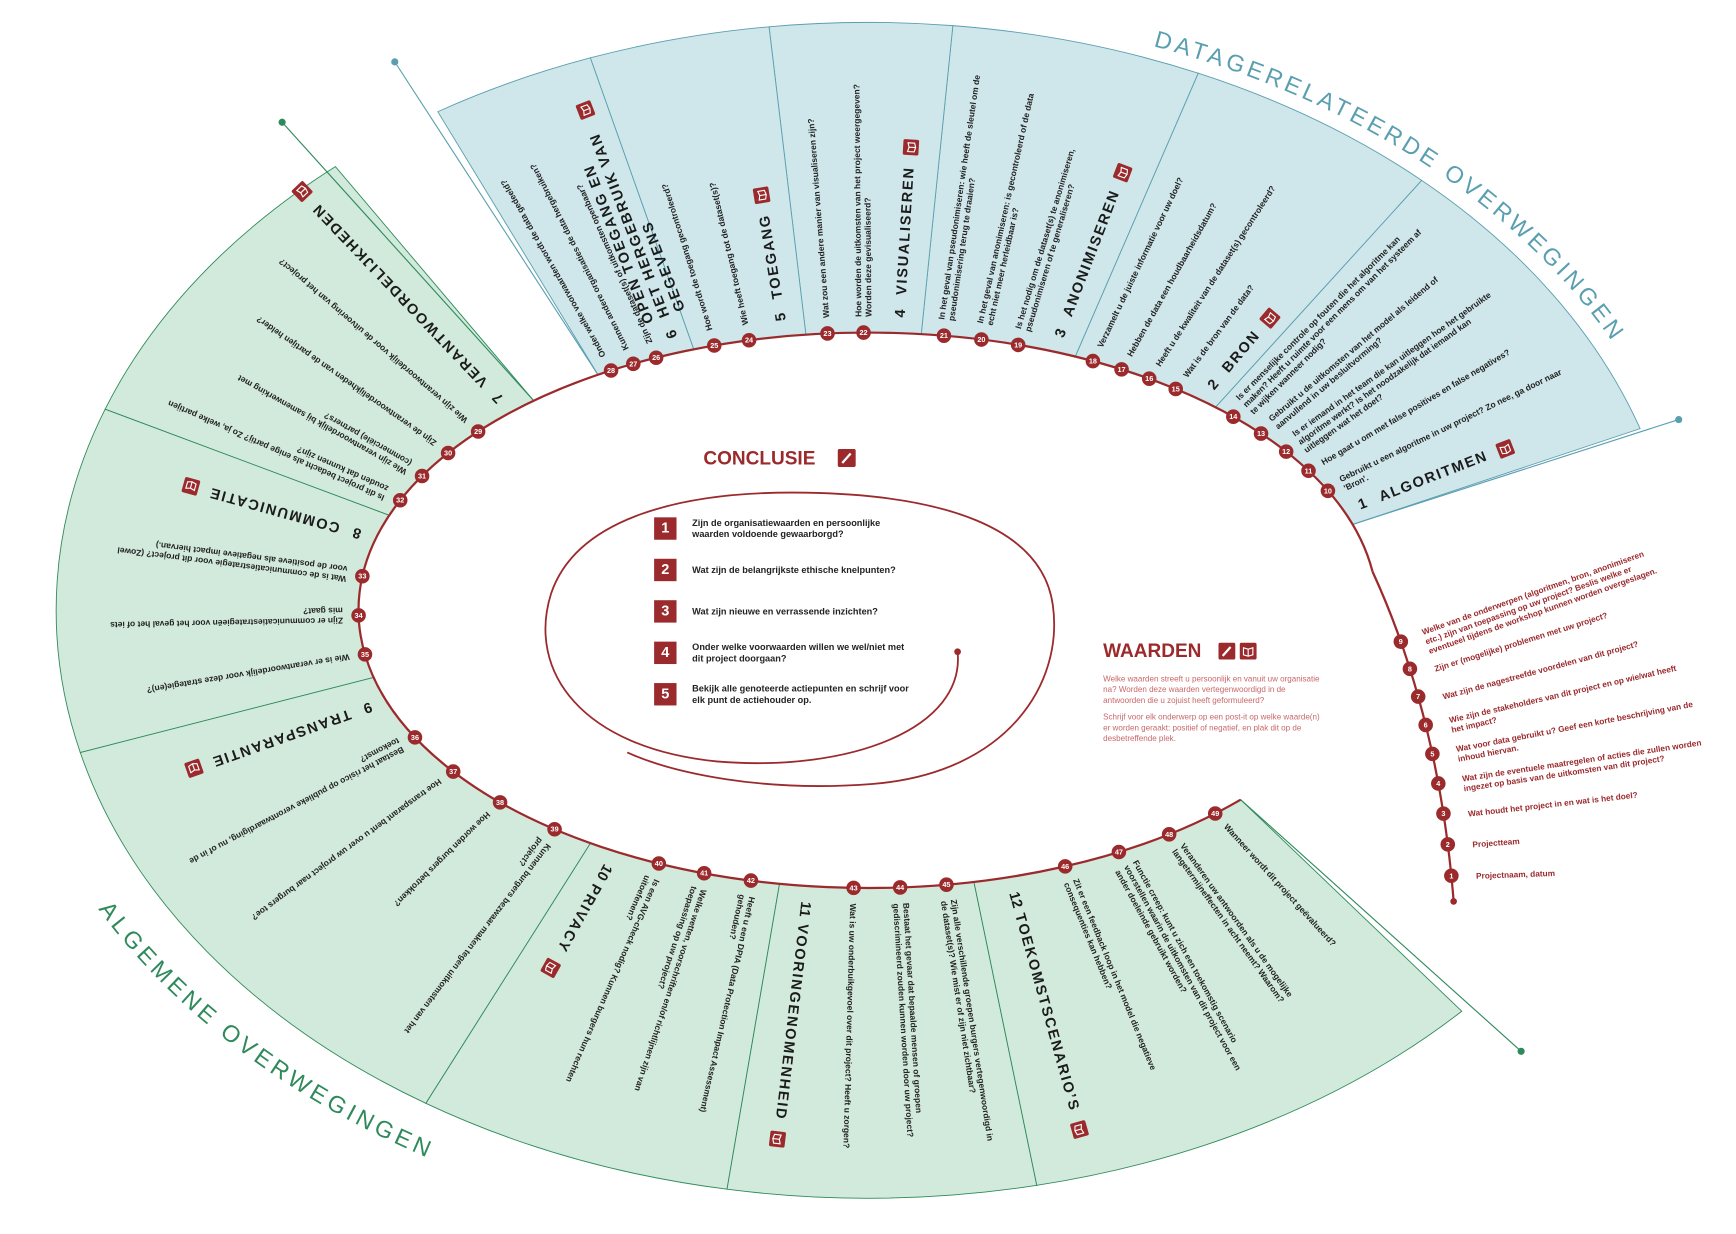 This screenshot has width=1736, height=1234. I want to click on question-number: 28, so click(611, 370).